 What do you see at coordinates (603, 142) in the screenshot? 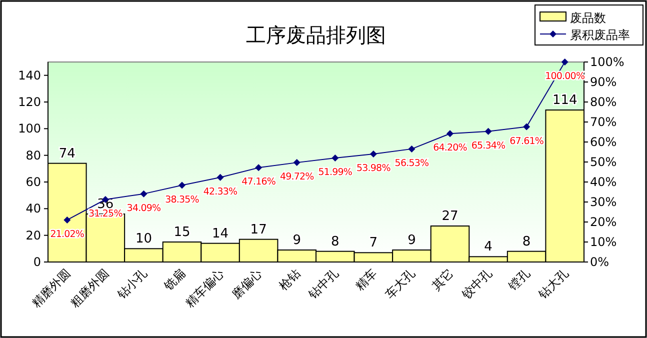
I see `y2-tick-label: 60%` at bounding box center [603, 142].